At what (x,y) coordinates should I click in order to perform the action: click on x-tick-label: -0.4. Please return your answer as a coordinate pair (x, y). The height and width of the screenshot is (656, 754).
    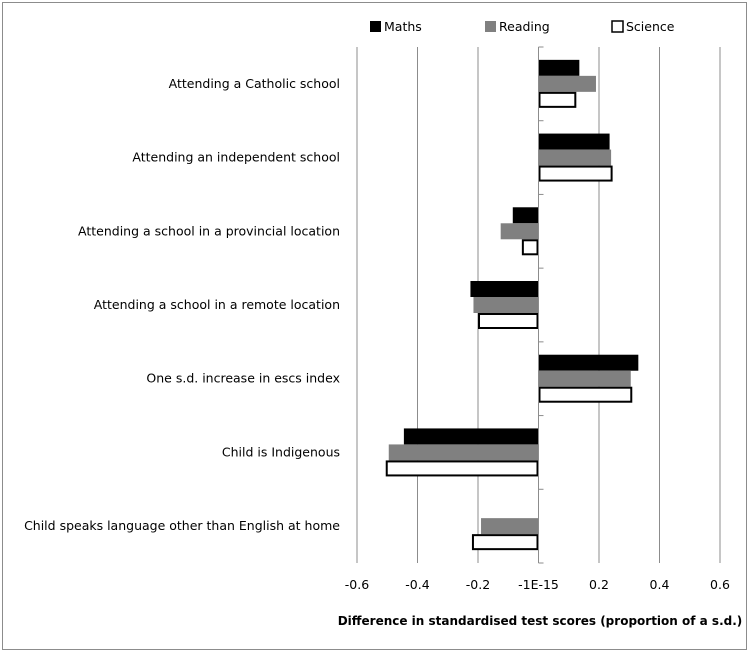
    Looking at the image, I should click on (417, 584).